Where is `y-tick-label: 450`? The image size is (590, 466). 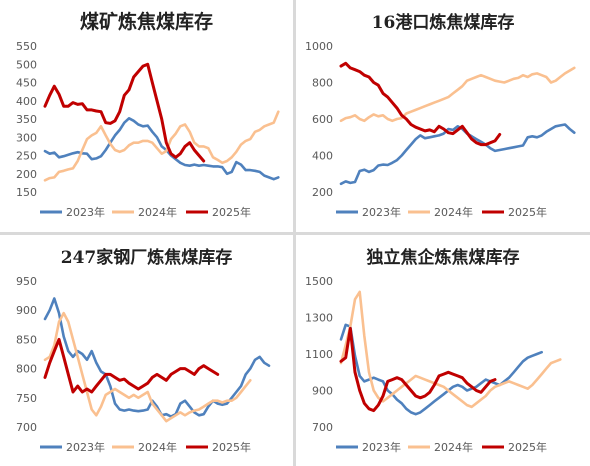 y-tick-label: 450 is located at coordinates (26, 83).